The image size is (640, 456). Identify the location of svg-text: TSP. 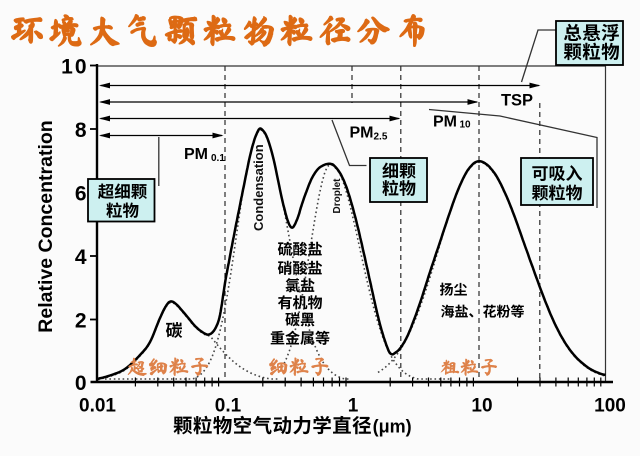
(517, 101).